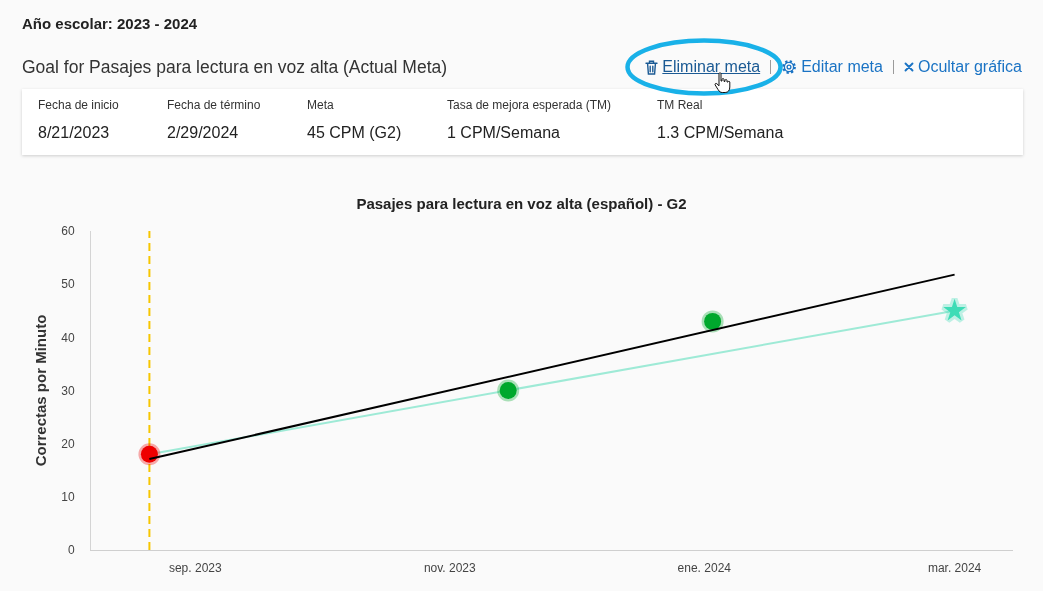  Describe the element at coordinates (680, 105) in the screenshot. I see `text: TM Real` at that location.